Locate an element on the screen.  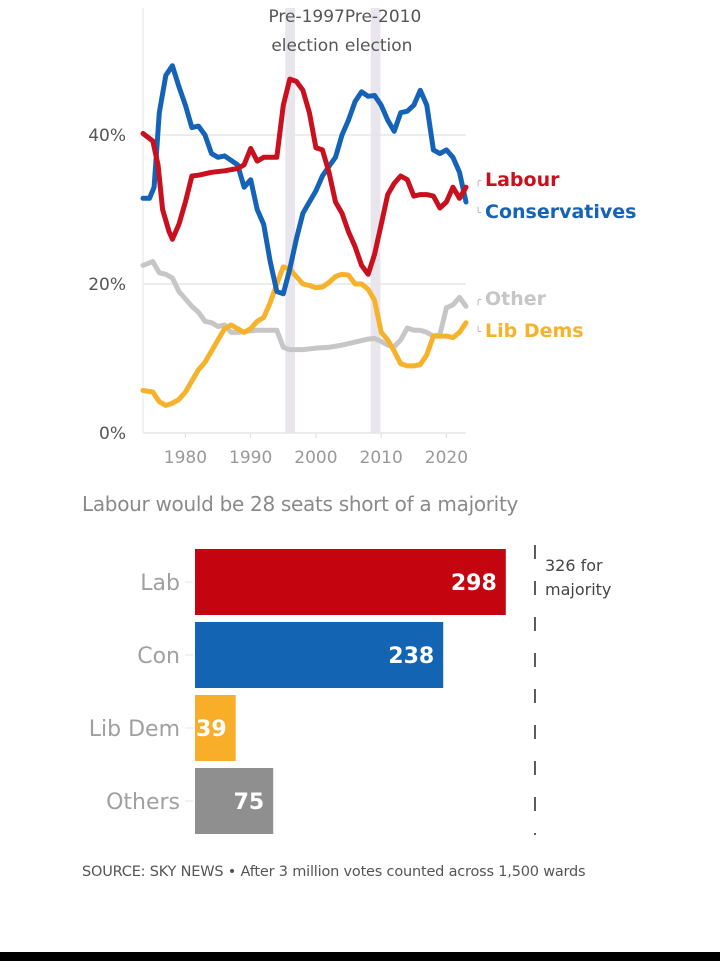
bar-value-label: 298 is located at coordinates (474, 583).